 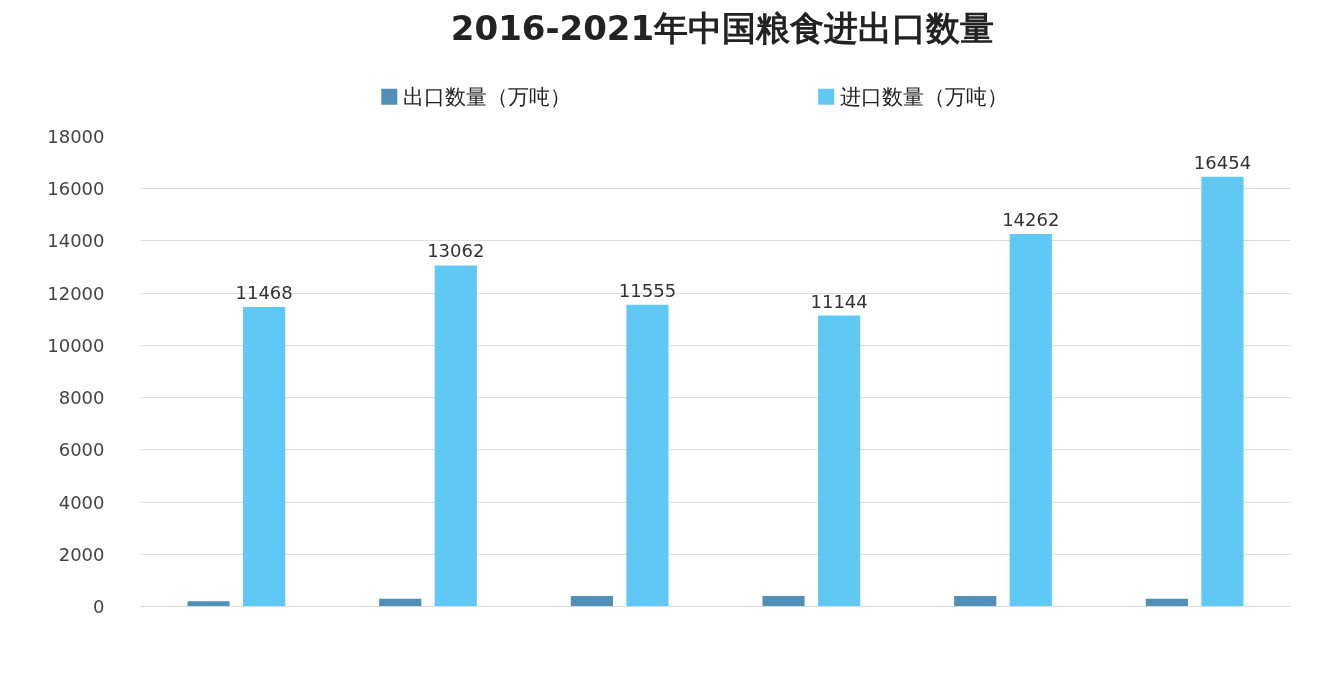 I want to click on legend-label: 进口数量（万吨）, so click(x=924, y=96).